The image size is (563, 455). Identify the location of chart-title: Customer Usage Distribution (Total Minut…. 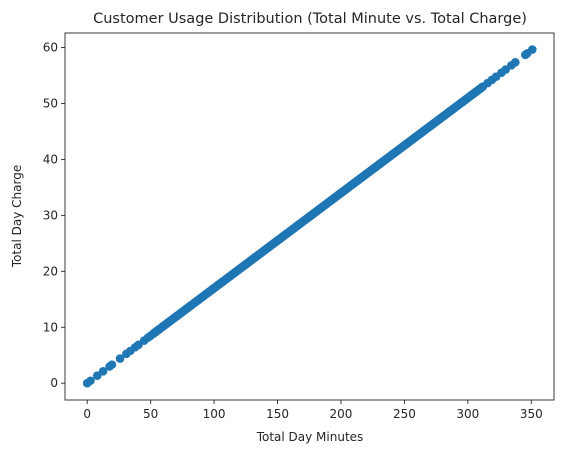
(310, 19).